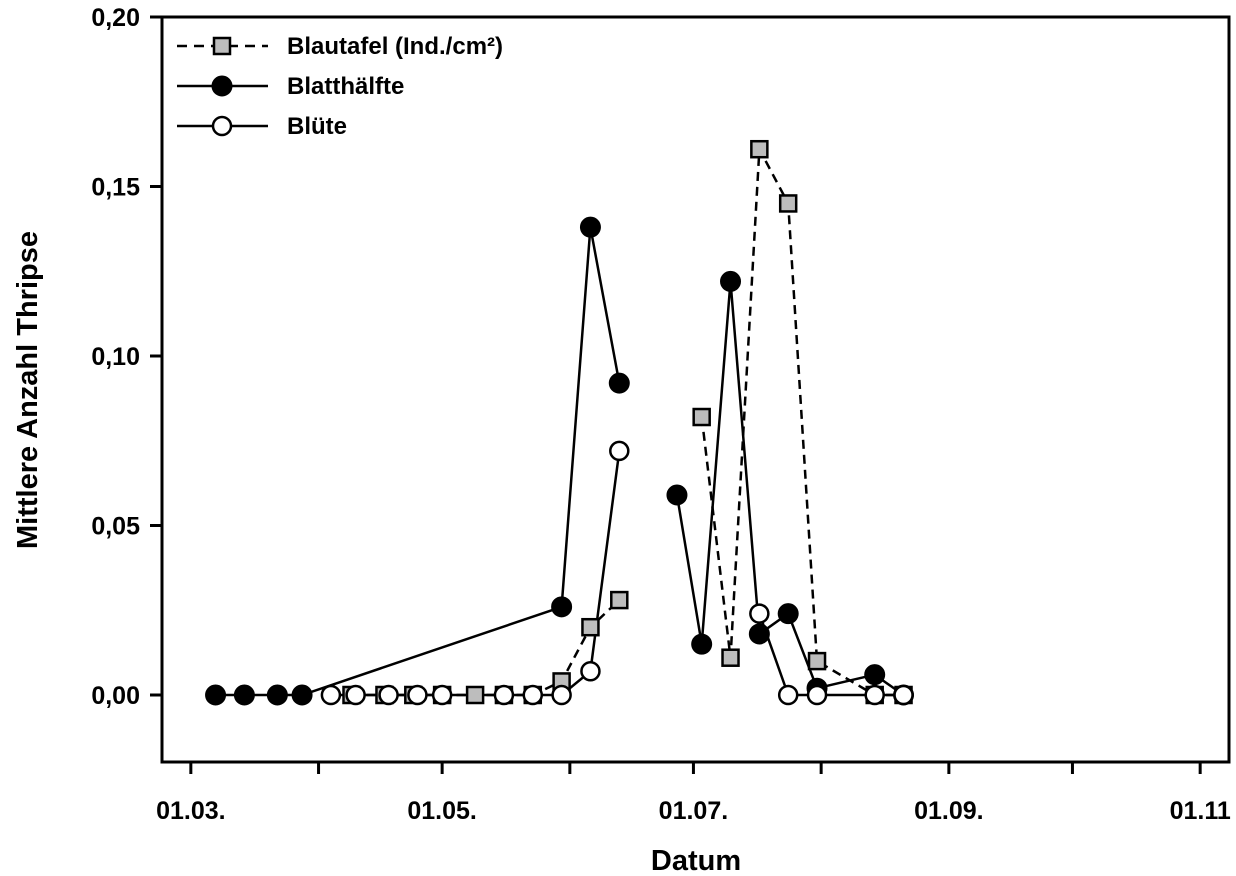 This screenshot has height=876, width=1236. What do you see at coordinates (442, 811) in the screenshot?
I see `x-tick-label: 01.05.` at bounding box center [442, 811].